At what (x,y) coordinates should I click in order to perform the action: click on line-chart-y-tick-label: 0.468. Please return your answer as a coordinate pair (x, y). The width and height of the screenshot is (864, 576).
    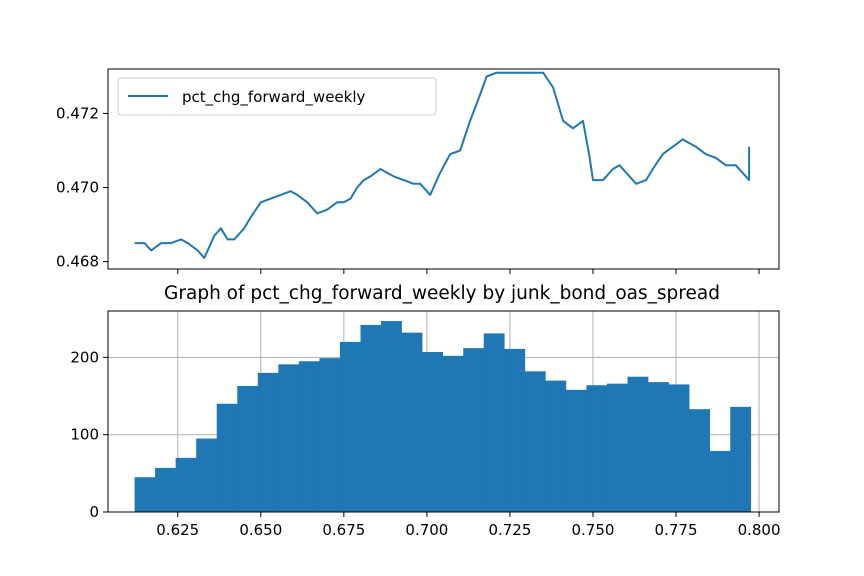
    Looking at the image, I should click on (77, 262).